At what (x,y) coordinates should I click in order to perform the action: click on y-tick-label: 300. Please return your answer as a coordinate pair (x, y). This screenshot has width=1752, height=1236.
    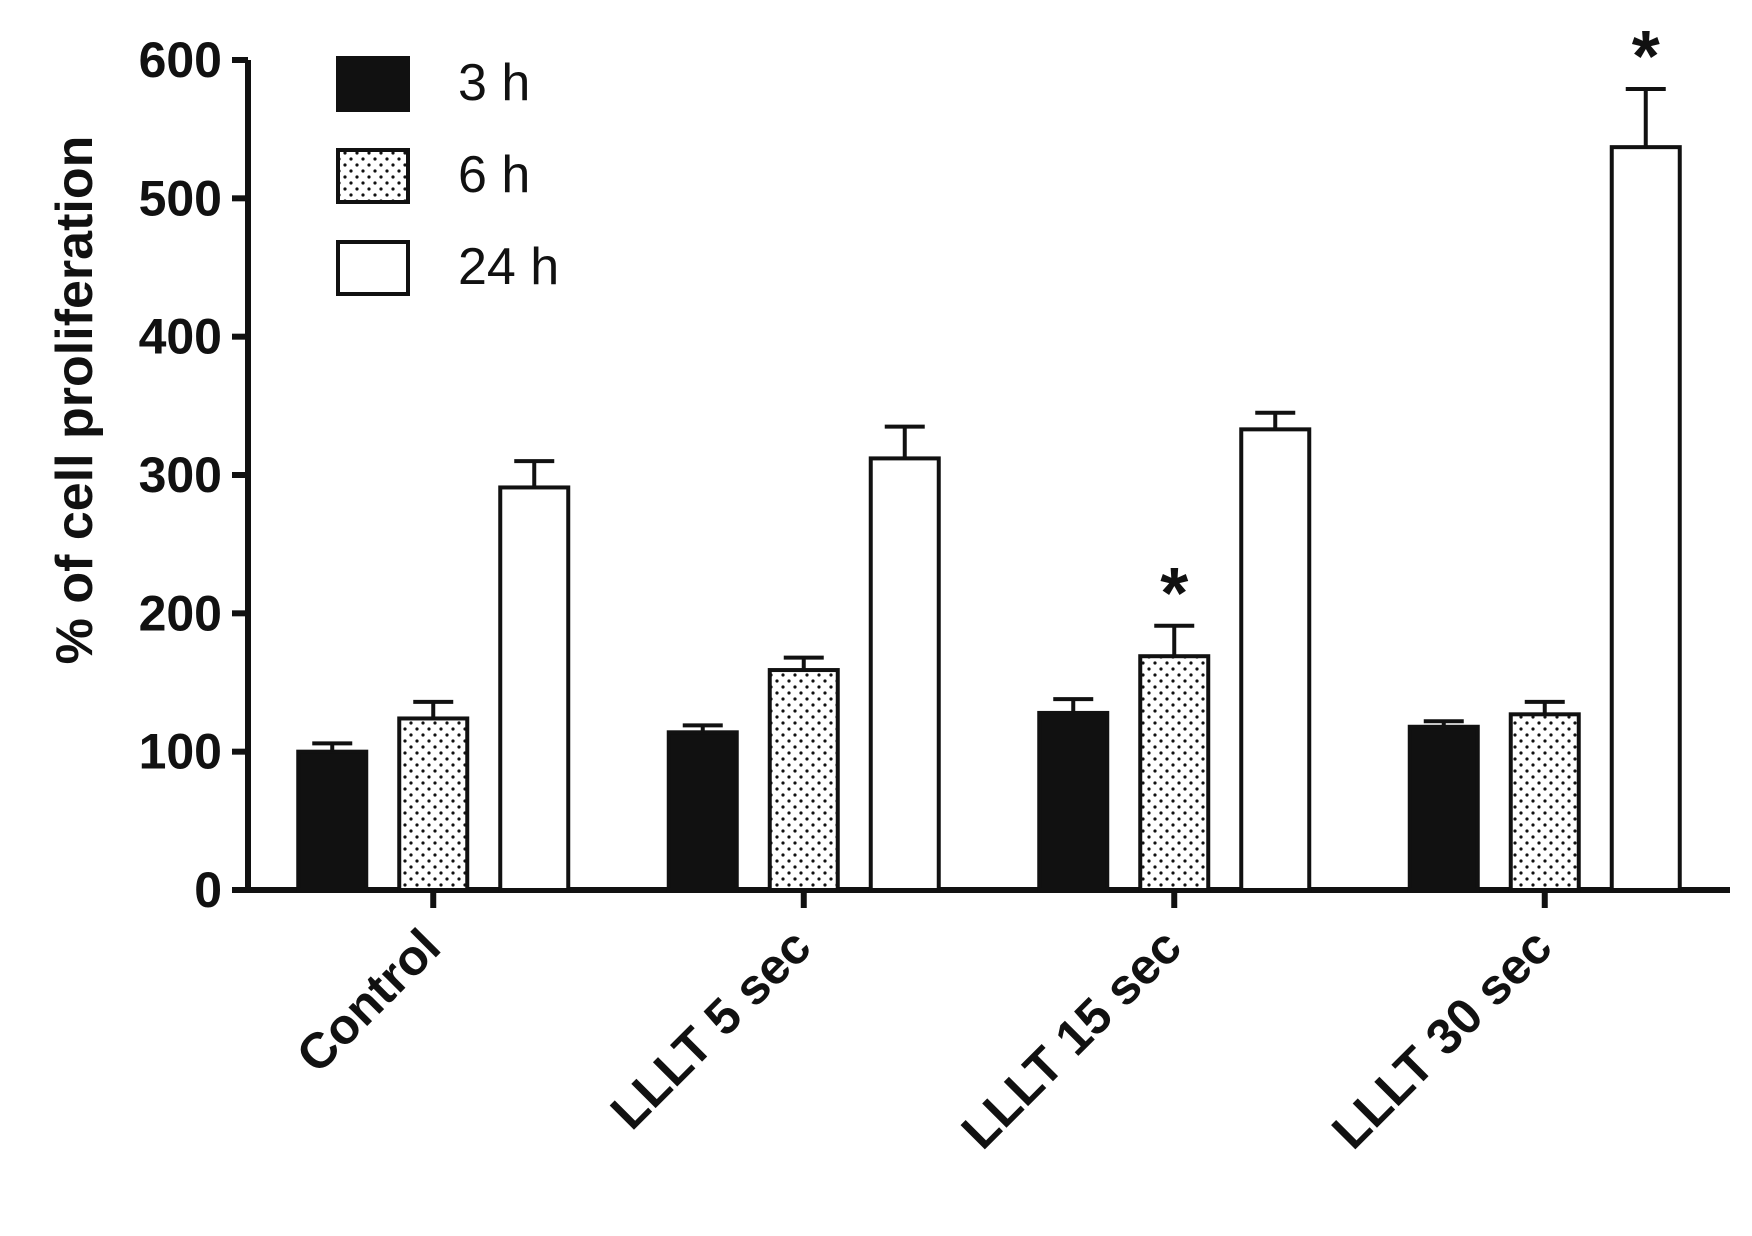
    Looking at the image, I should click on (180, 475).